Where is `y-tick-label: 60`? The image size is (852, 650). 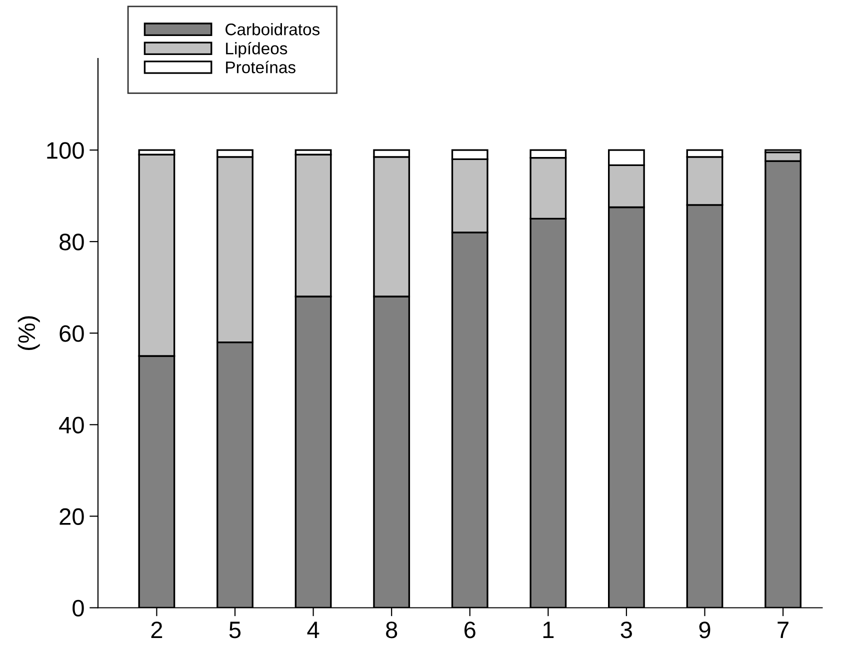
y-tick-label: 60 is located at coordinates (72, 333).